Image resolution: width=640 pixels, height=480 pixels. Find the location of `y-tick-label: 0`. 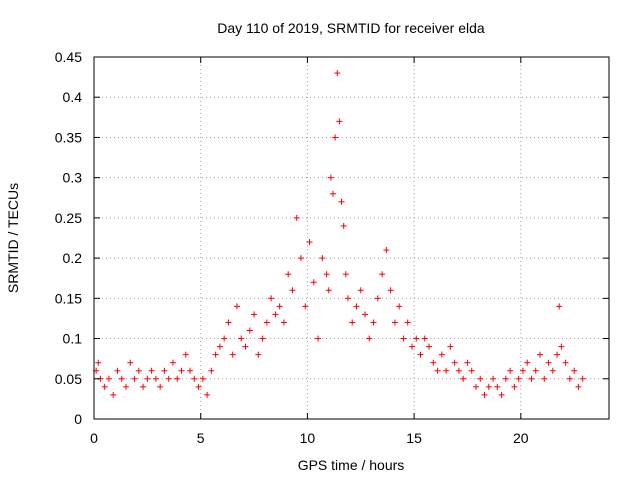

y-tick-label: 0 is located at coordinates (78, 419).